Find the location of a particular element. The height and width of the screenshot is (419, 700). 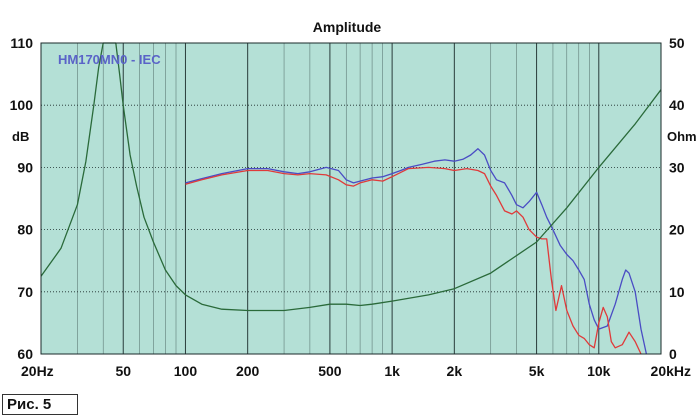

x-tick-label: 1k is located at coordinates (392, 371).